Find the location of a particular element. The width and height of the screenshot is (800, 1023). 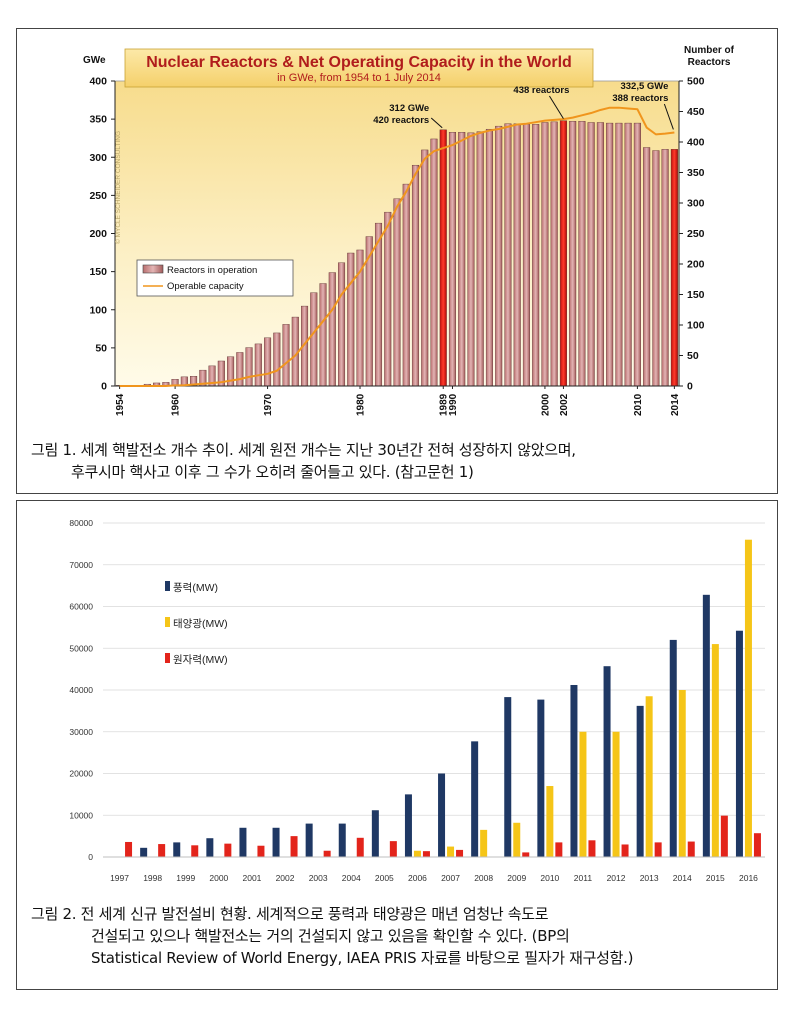

bar-nuclear-2004 is located at coordinates (360, 847).